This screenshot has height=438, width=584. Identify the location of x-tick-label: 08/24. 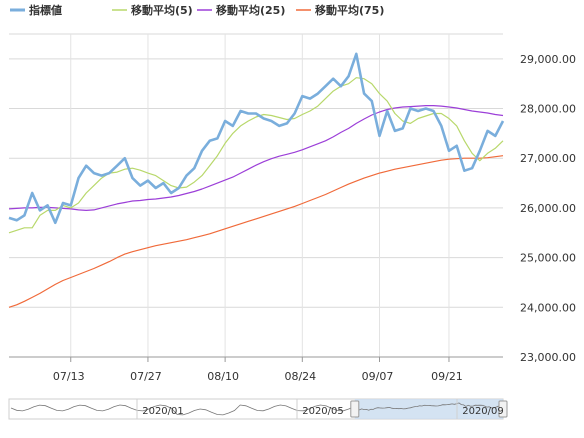
(300, 376).